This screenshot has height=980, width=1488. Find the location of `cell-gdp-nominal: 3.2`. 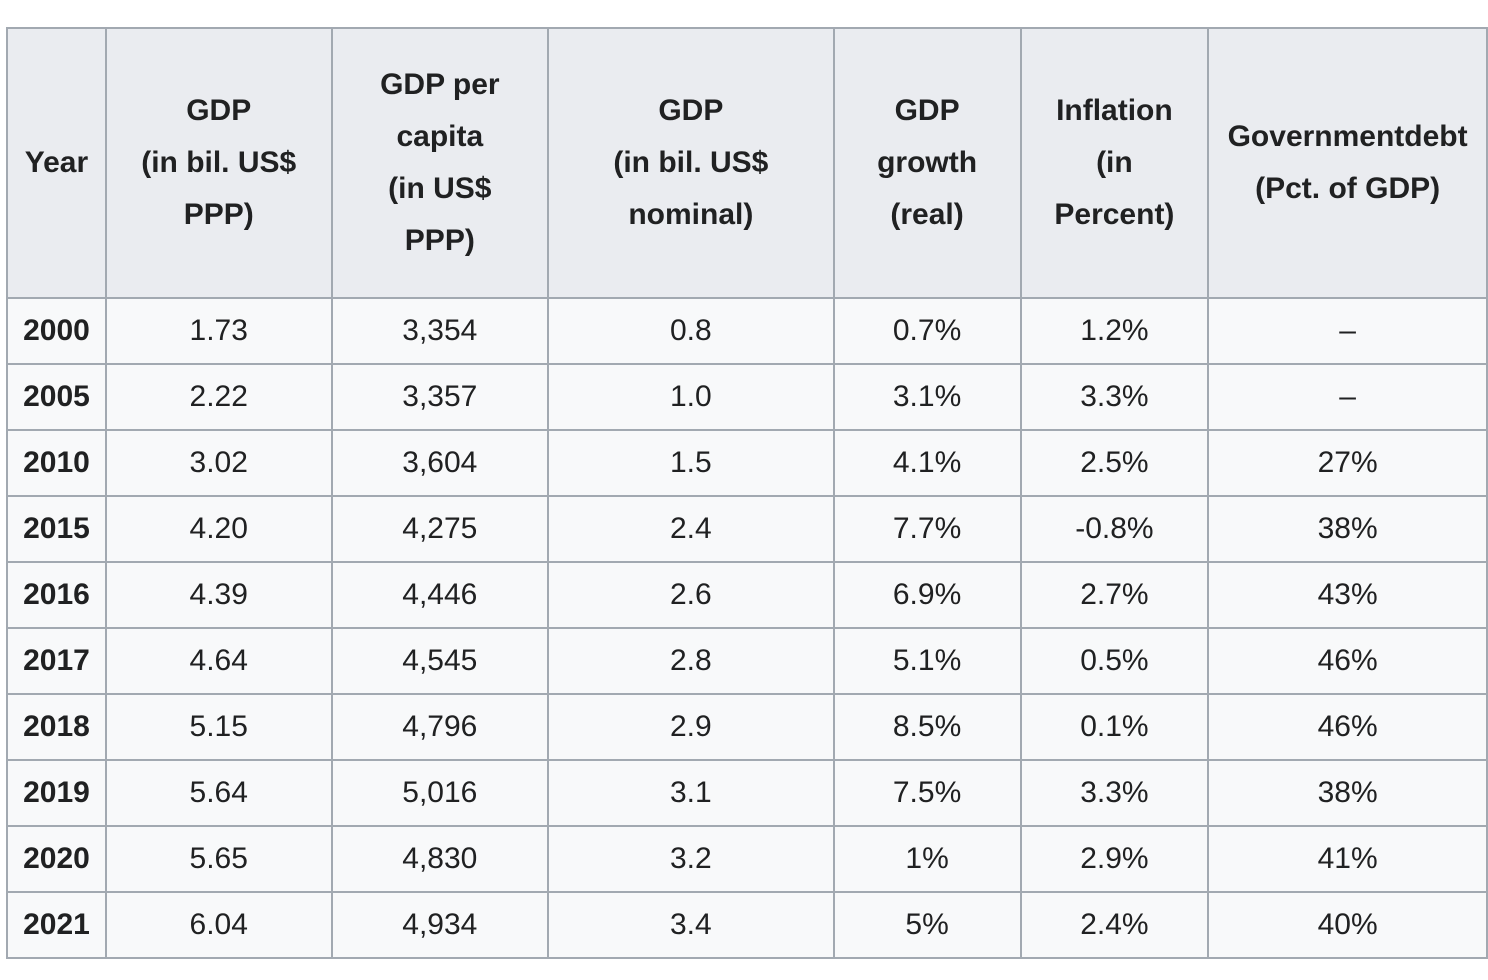

cell-gdp-nominal: 3.2 is located at coordinates (691, 859).